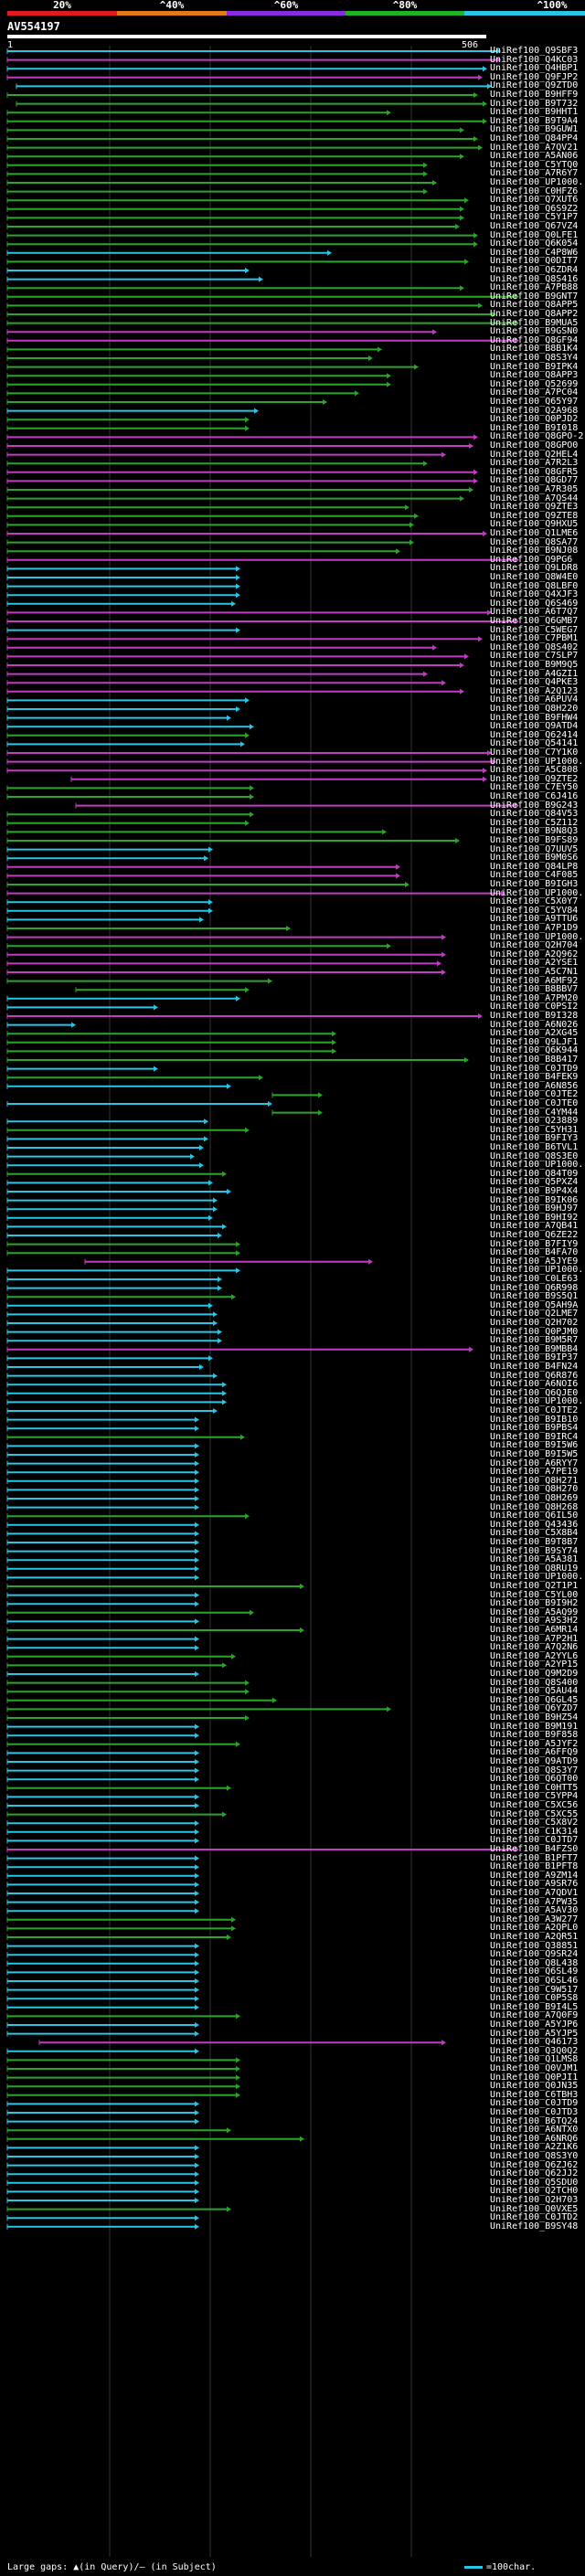 The height and width of the screenshot is (2576, 585). I want to click on hit-label: UniRef100_Q4PKE3, so click(535, 682).